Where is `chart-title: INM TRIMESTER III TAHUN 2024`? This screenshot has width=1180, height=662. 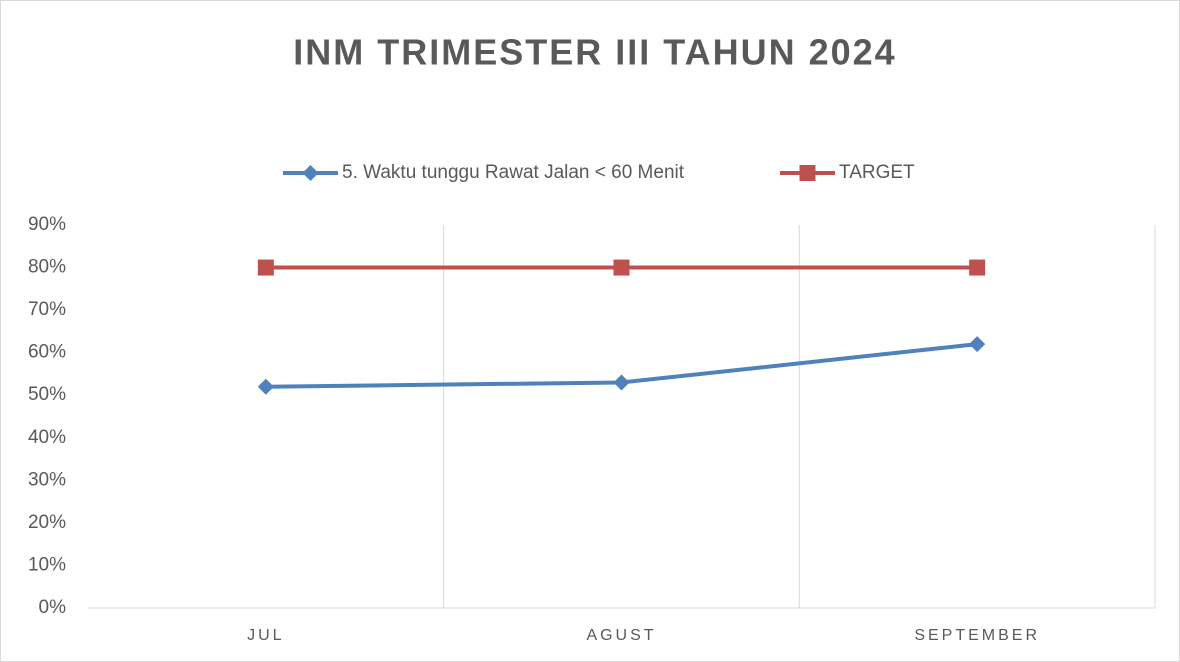
chart-title: INM TRIMESTER III TAHUN 2024 is located at coordinates (594, 52).